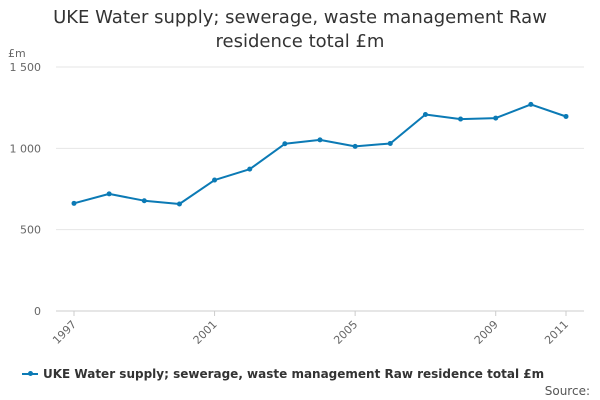 The height and width of the screenshot is (400, 600). I want to click on x-tick-label: 2011, so click(556, 332).